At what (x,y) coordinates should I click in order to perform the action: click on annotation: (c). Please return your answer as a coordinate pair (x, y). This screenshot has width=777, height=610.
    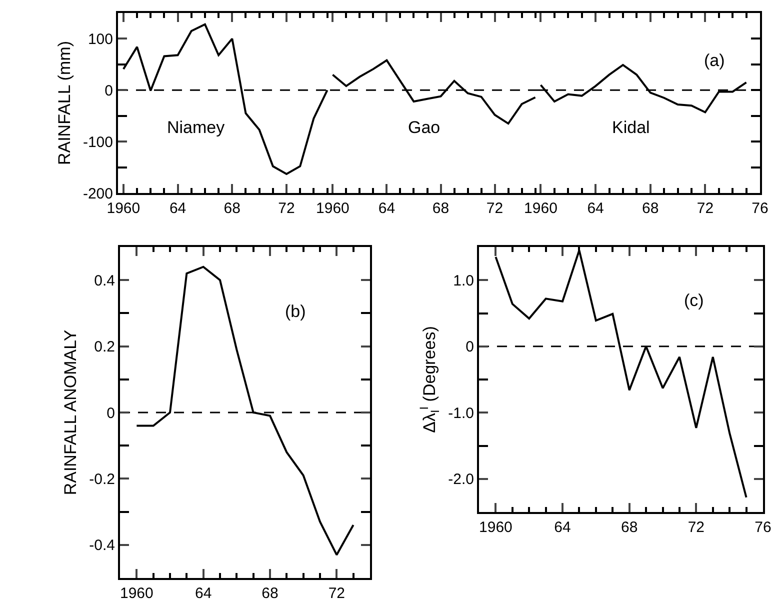
    Looking at the image, I should click on (694, 300).